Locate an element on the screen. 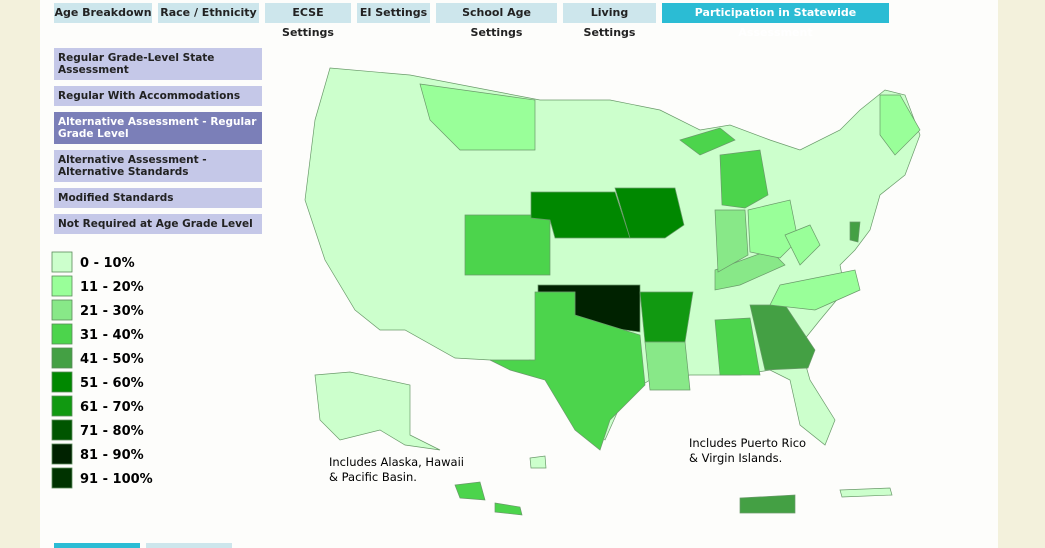 The image size is (1045, 548). puerto-rico is located at coordinates (767, 504).